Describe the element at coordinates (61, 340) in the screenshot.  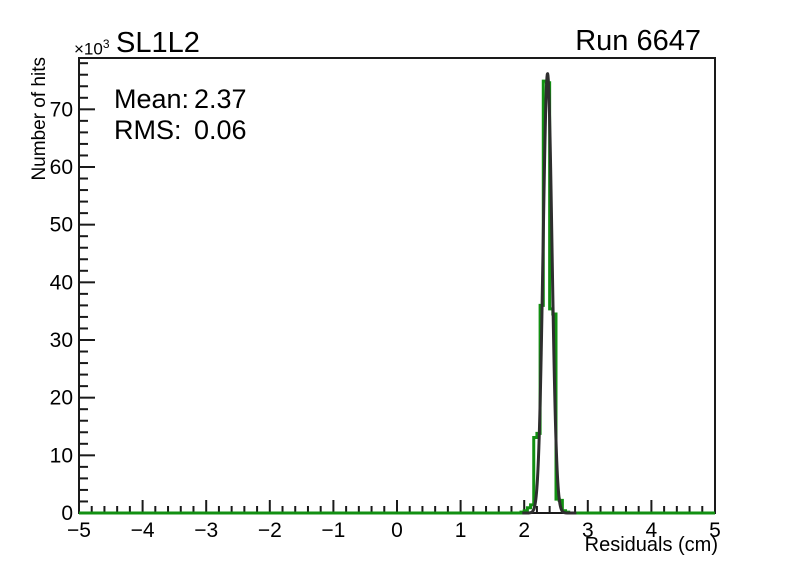
I see `y-tick-label: 30` at that location.